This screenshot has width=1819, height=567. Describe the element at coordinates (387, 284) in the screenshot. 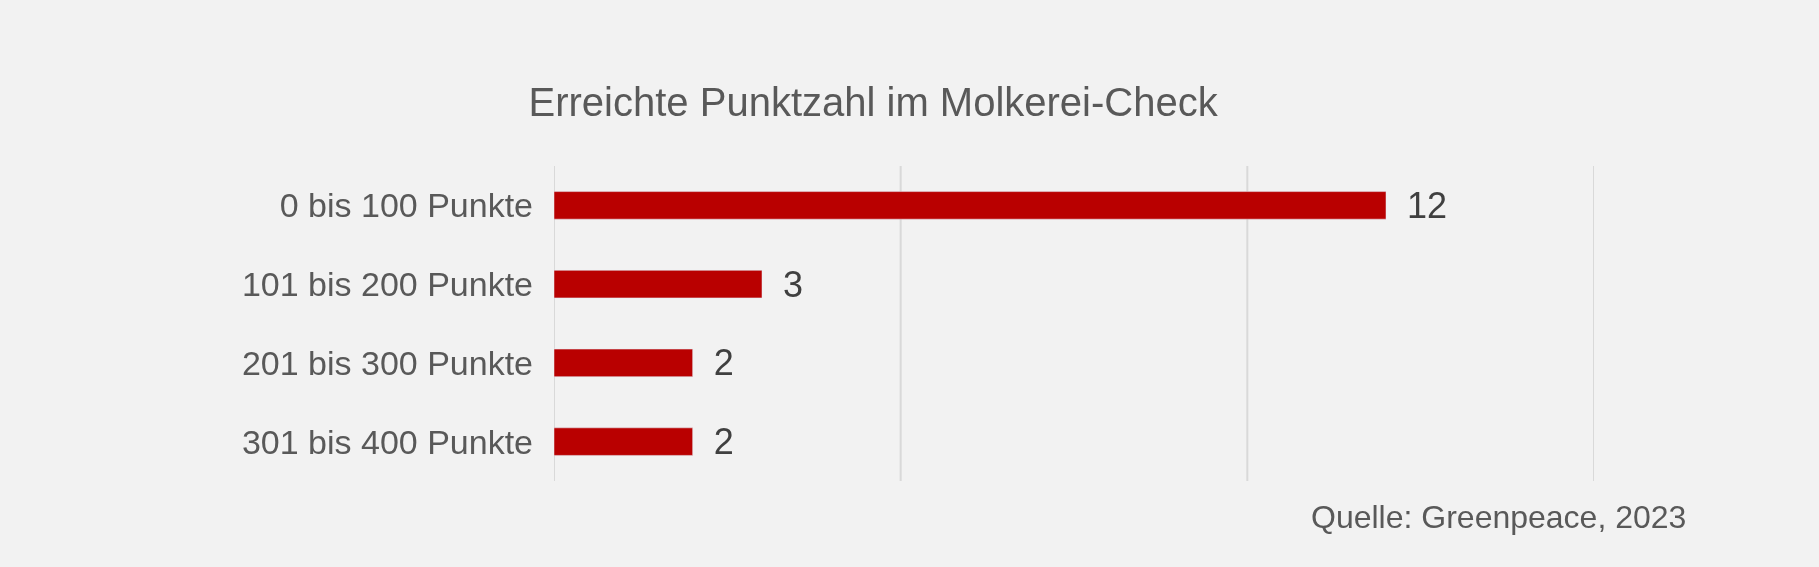

I see `y-tick-label: 101 bis 200 Punkte` at that location.